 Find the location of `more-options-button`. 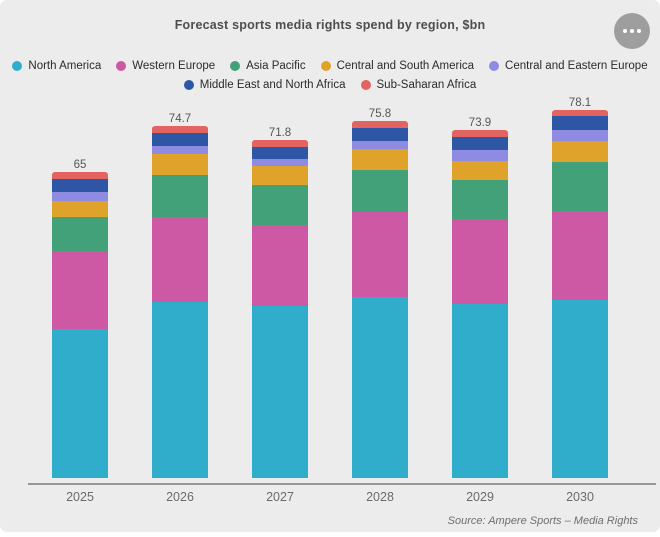

more-options-button is located at coordinates (632, 31).